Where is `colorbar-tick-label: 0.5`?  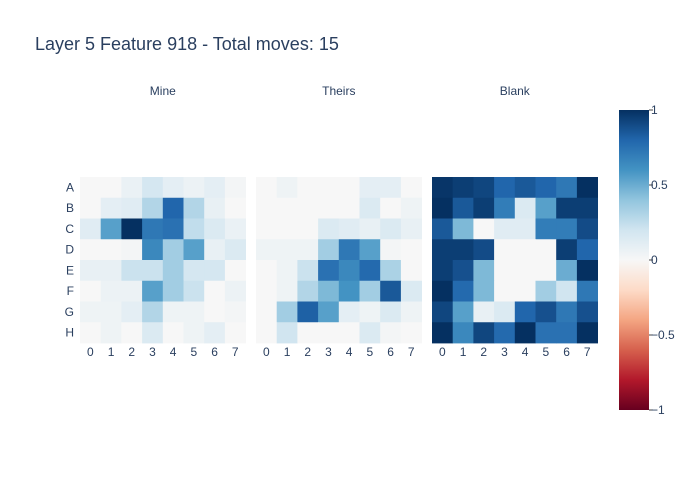
colorbar-tick-label: 0.5 is located at coordinates (659, 185).